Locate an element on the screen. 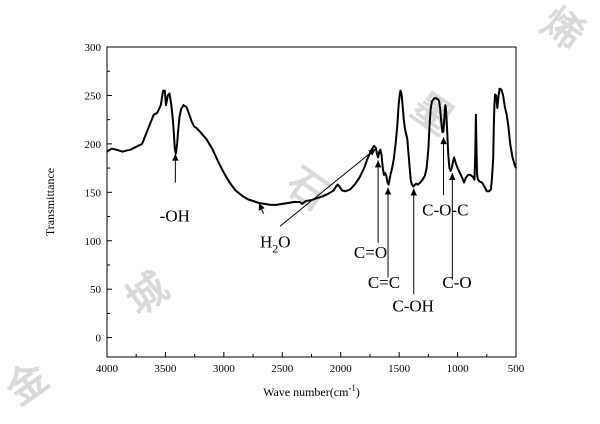  y-tick-label: 50 is located at coordinates (96, 290).